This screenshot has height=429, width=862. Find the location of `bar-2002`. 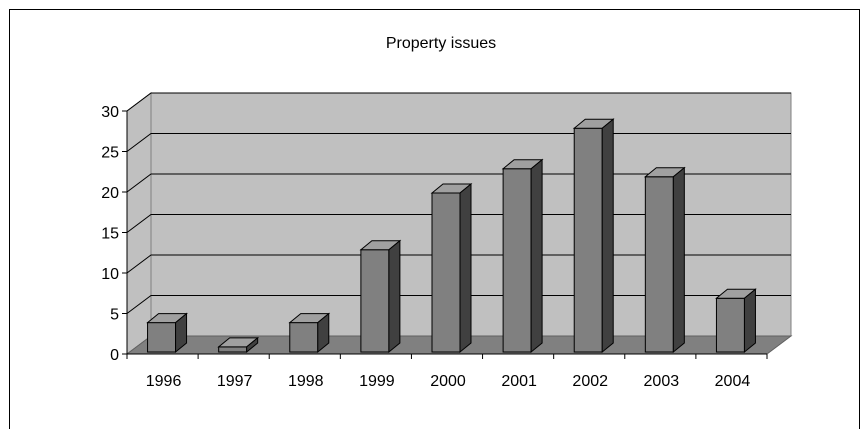

bar-2002 is located at coordinates (593, 236).